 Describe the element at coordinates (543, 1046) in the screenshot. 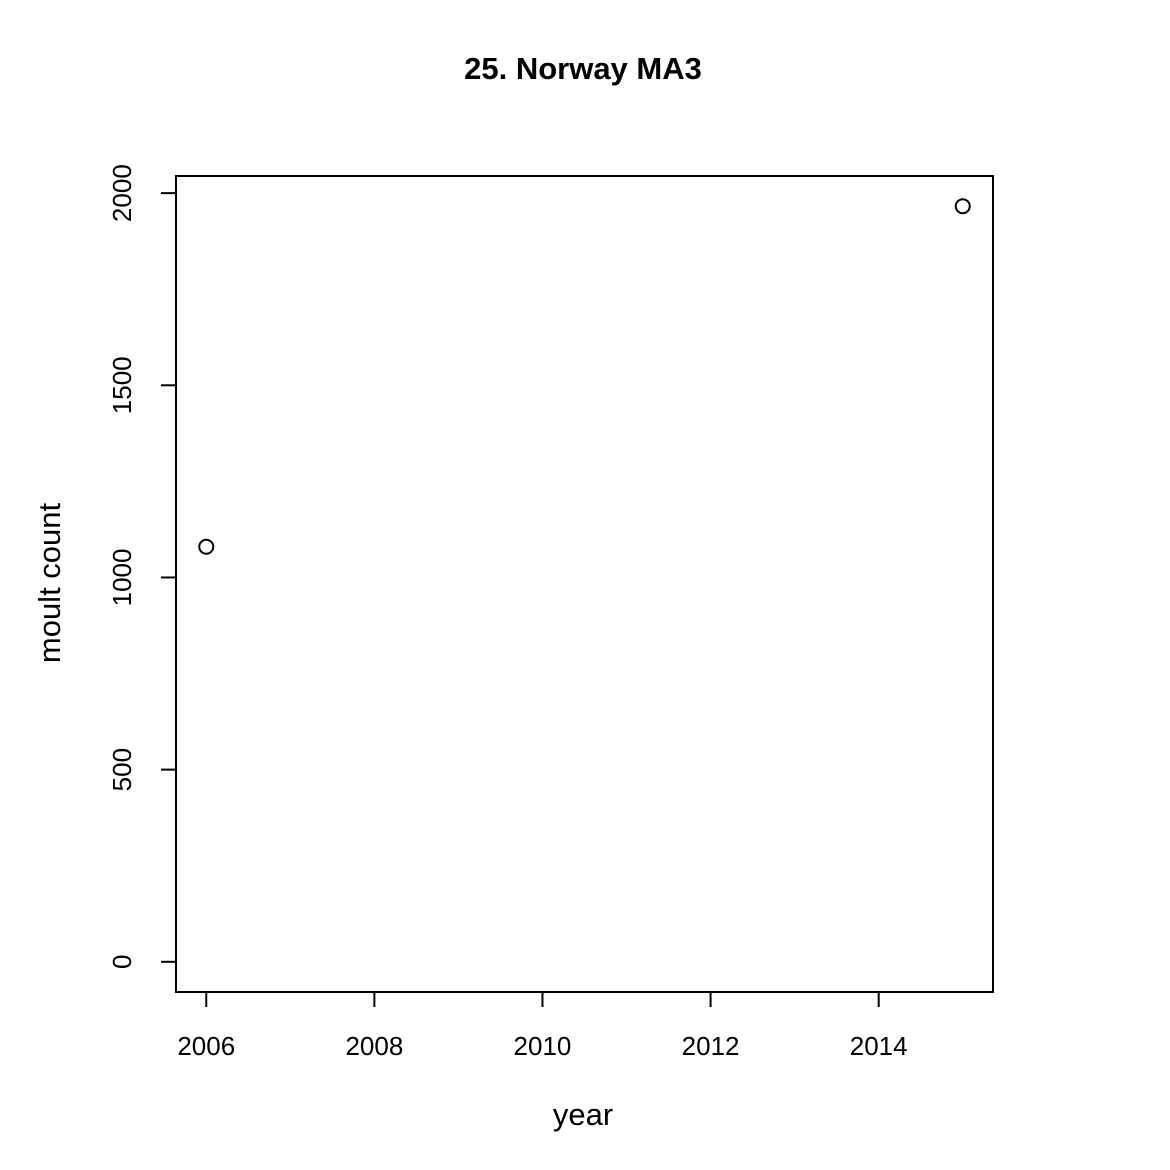

I see `x-tick-label: 2010` at that location.